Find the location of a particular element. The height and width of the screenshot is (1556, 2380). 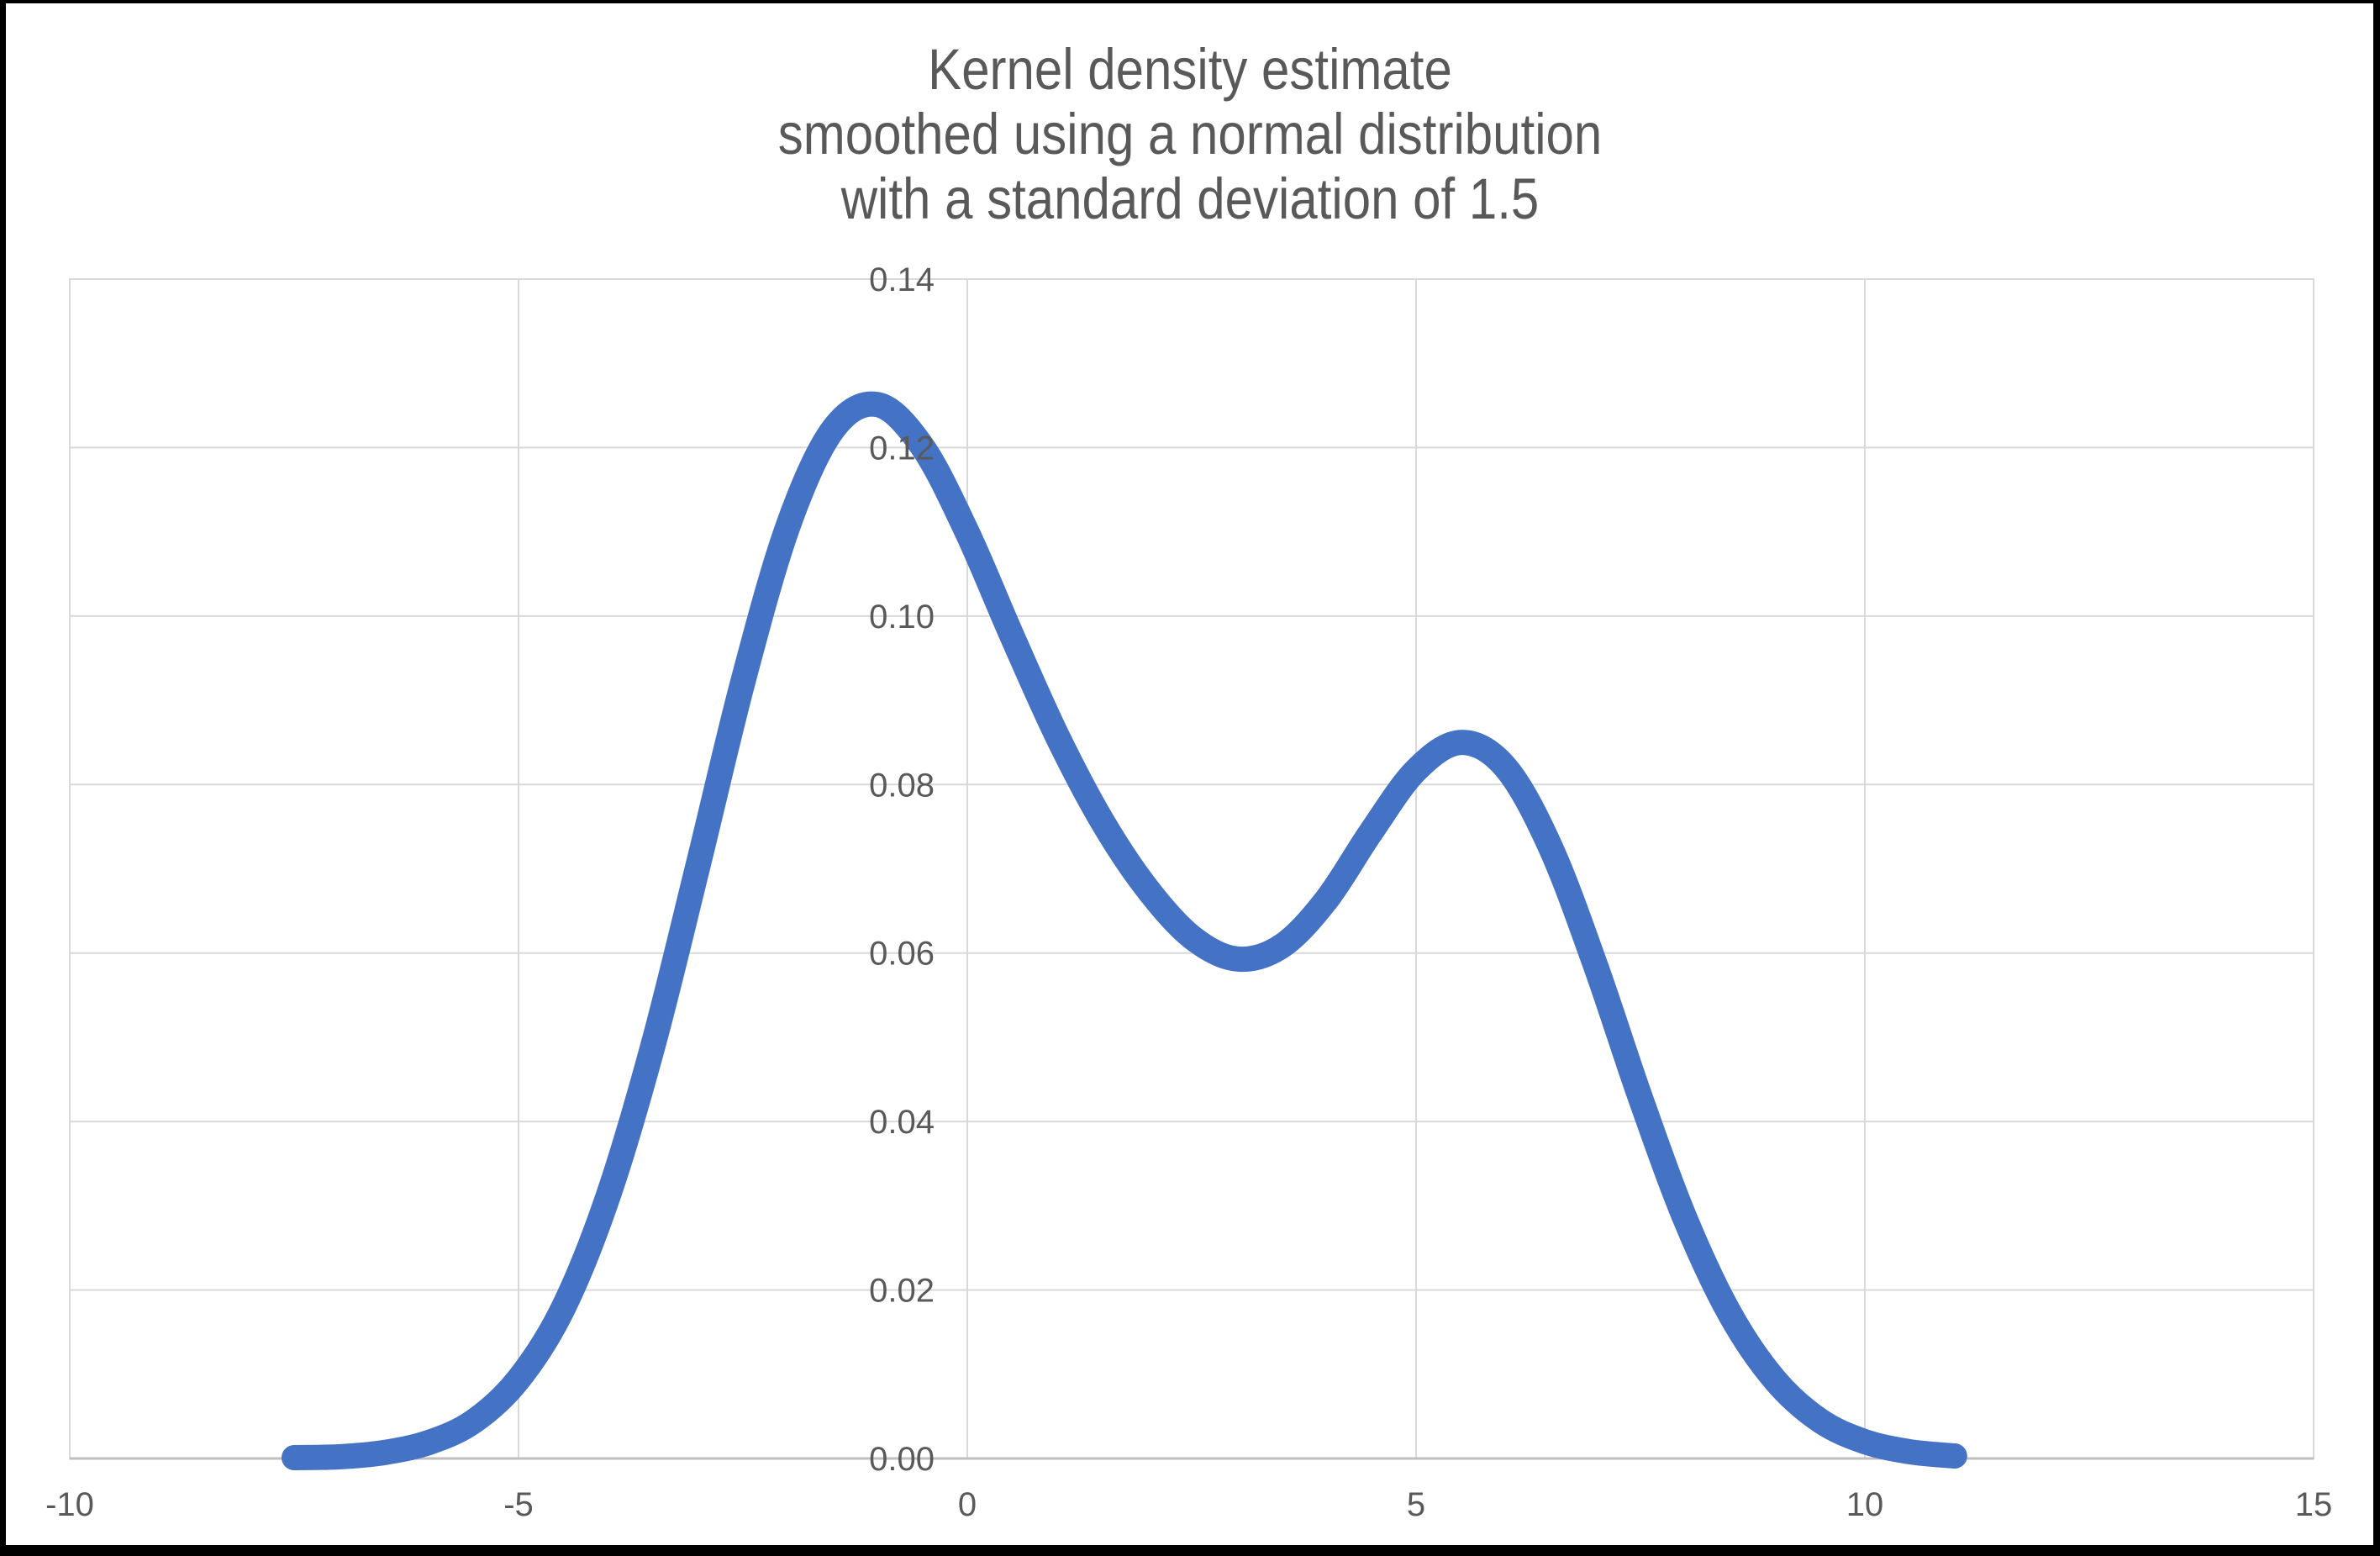

chart-title-line-2: smoothed using a normal distribution is located at coordinates (1190, 134).